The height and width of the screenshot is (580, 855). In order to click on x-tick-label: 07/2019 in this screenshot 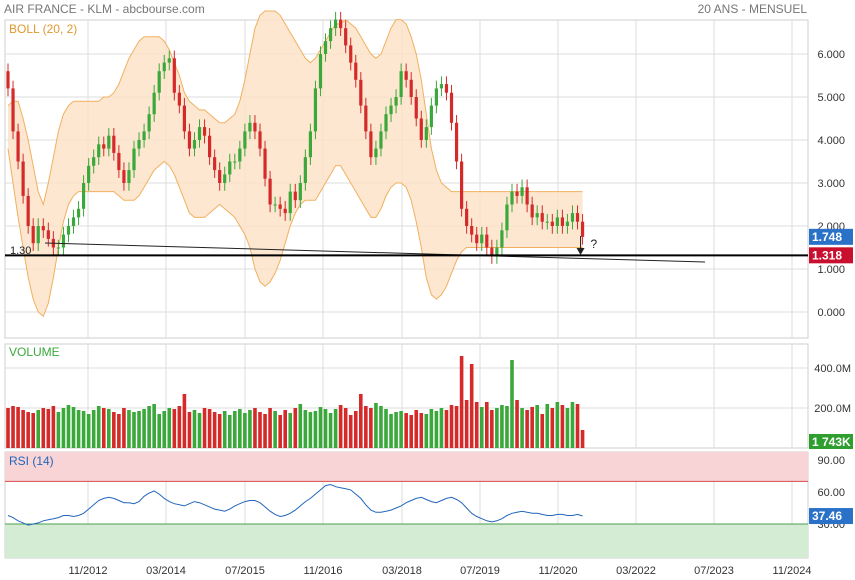, I will do `click(480, 571)`.